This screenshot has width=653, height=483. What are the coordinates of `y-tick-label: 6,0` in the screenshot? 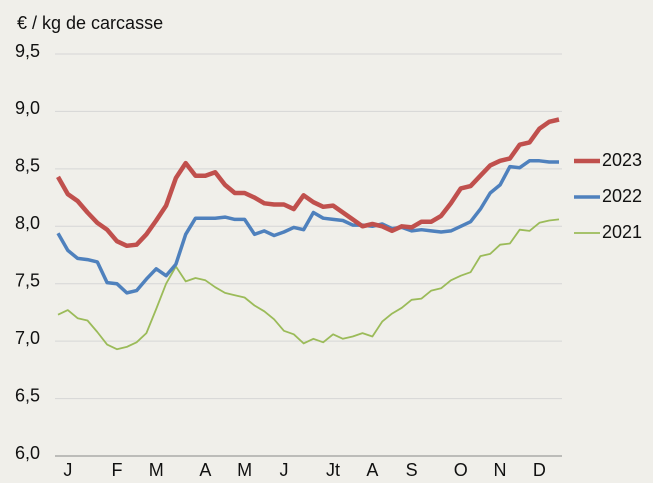 It's located at (27, 453).